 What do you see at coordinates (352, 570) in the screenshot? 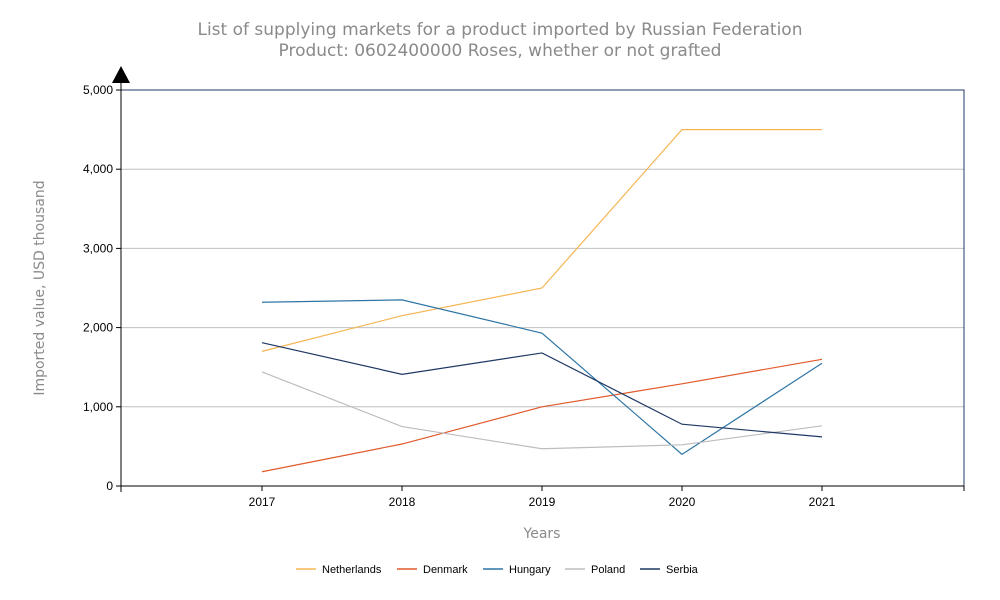
I see `legend-label: Netherlands` at bounding box center [352, 570].